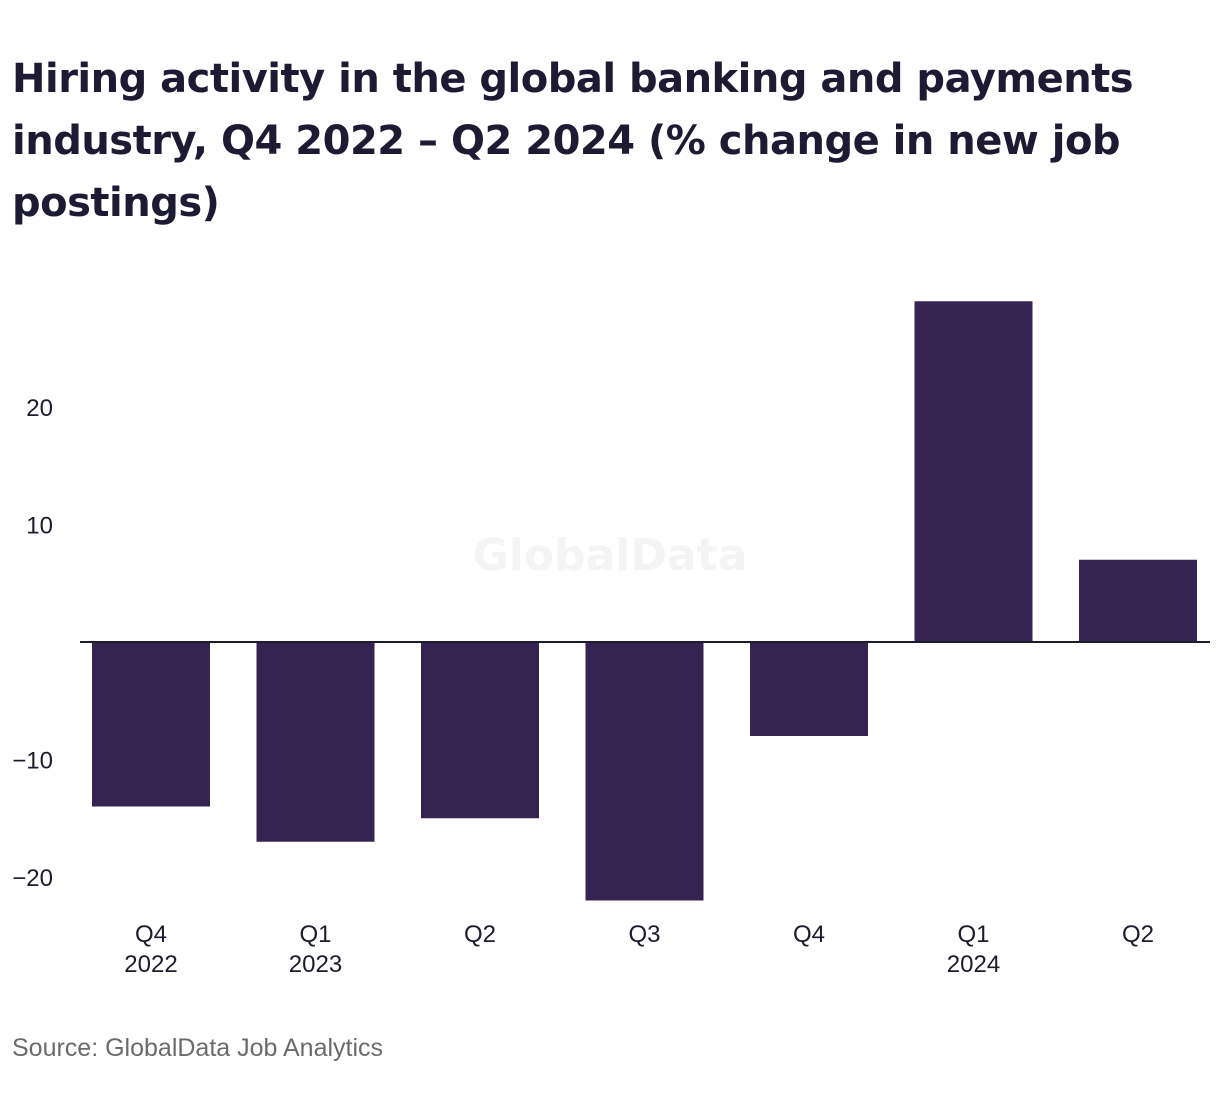 The image size is (1220, 1108). What do you see at coordinates (32, 643) in the screenshot?
I see `y-axis-ticks: 20 10 −10 −20` at bounding box center [32, 643].